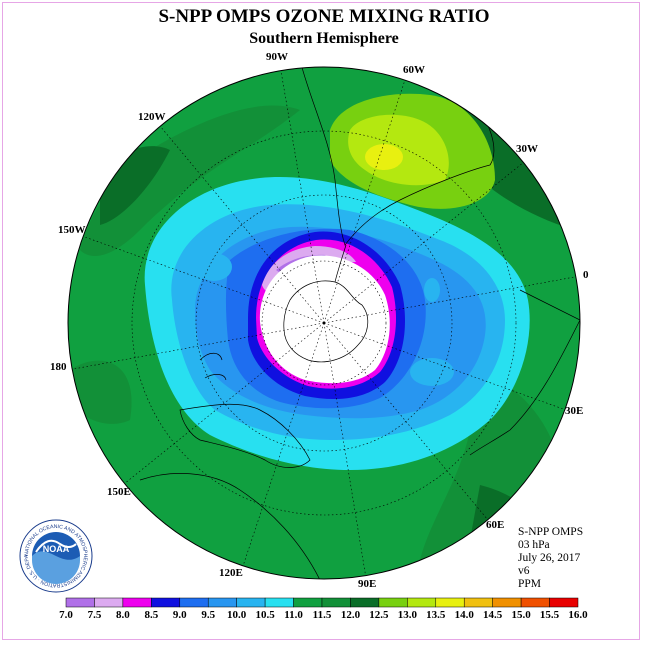 The height and width of the screenshot is (648, 648). What do you see at coordinates (119, 492) in the screenshot?
I see `lon-label-150e: 150E` at bounding box center [119, 492].